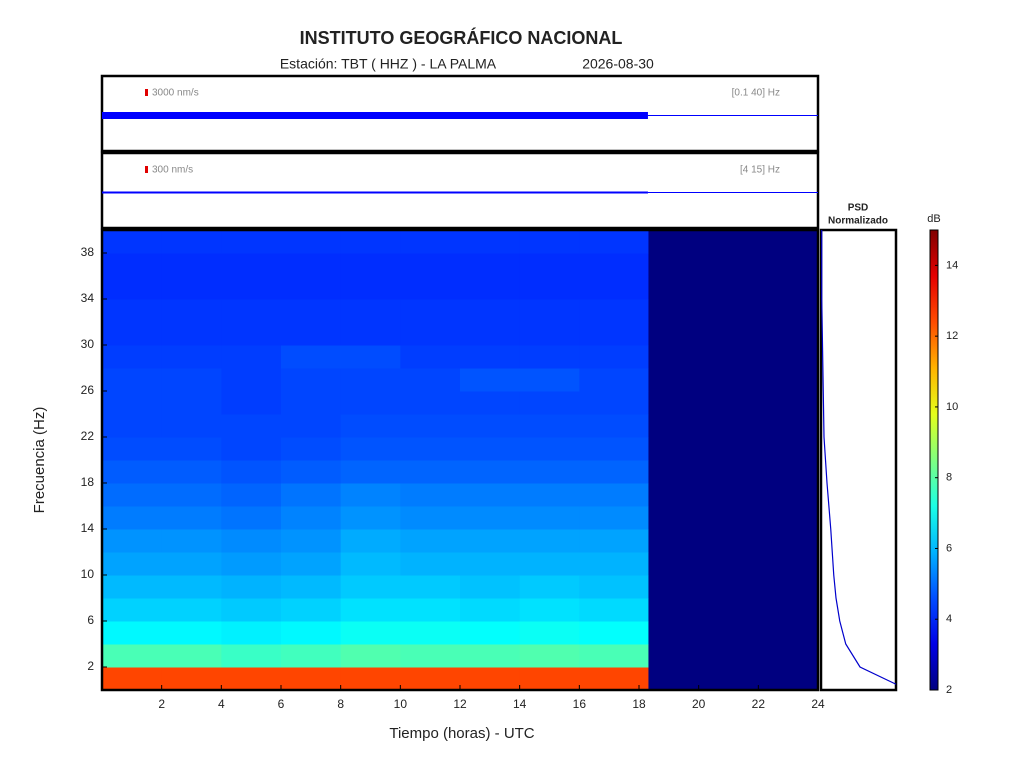 This screenshot has width=1024, height=768. What do you see at coordinates (520, 704) in the screenshot?
I see `x-tick-label: 14` at bounding box center [520, 704].